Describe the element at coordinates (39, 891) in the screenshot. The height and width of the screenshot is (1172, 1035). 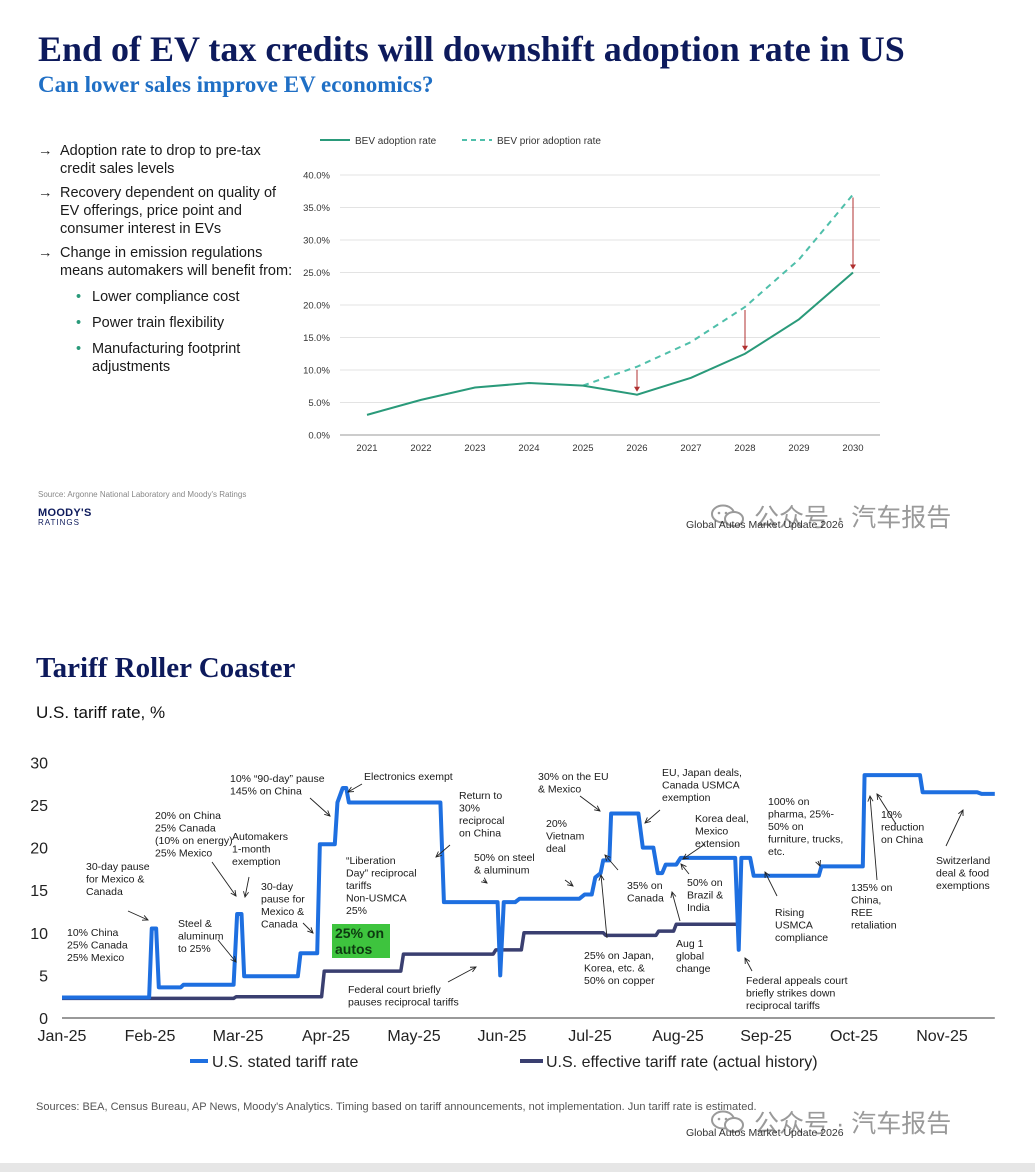
I see `y-tick-label: 15` at that location.